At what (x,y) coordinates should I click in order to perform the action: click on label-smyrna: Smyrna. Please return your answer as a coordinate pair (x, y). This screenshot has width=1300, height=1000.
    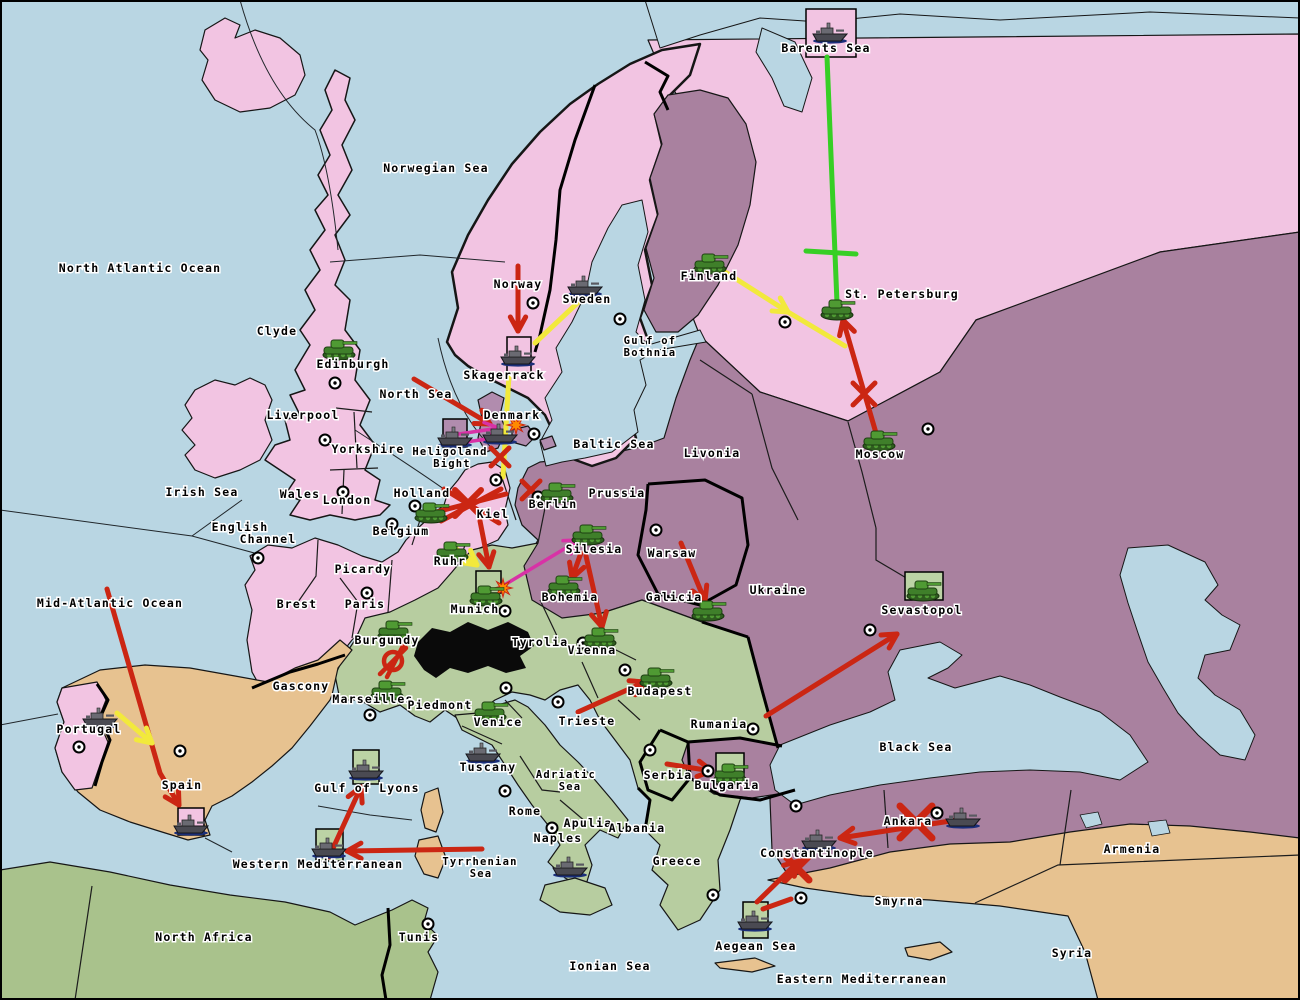
    Looking at the image, I should click on (899, 901).